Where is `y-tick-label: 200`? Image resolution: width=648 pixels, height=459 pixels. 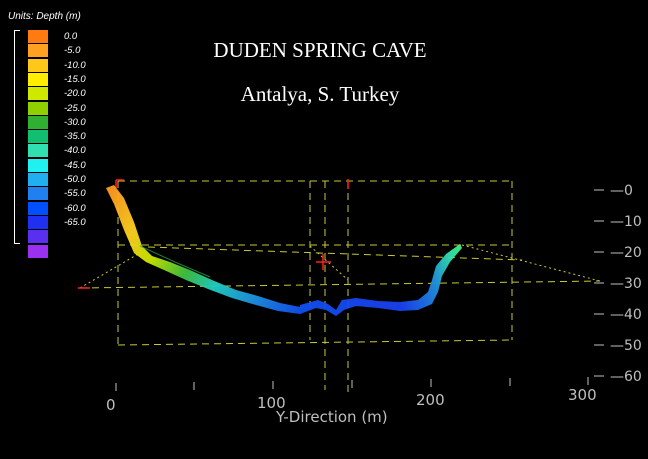
y-tick-label: 200 is located at coordinates (430, 400).